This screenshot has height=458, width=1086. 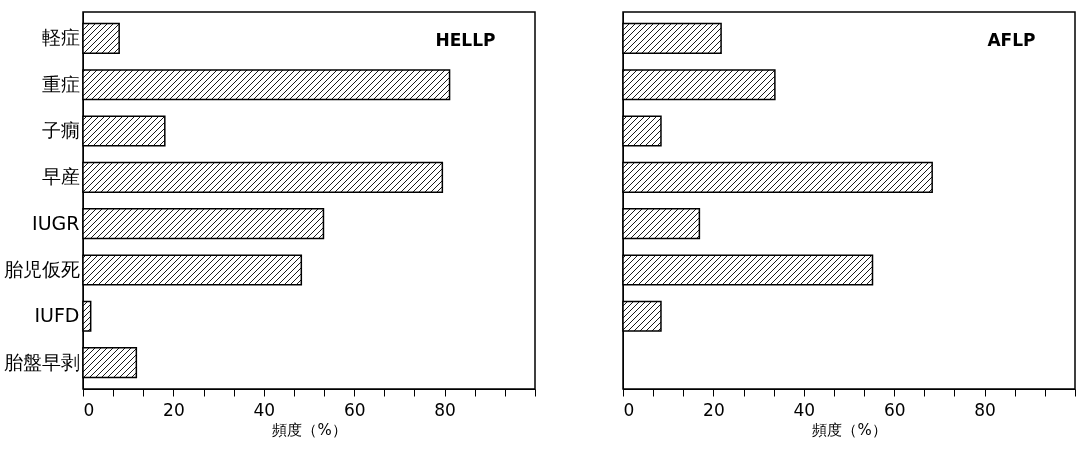 I want to click on text: HELLP, so click(x=465, y=40).